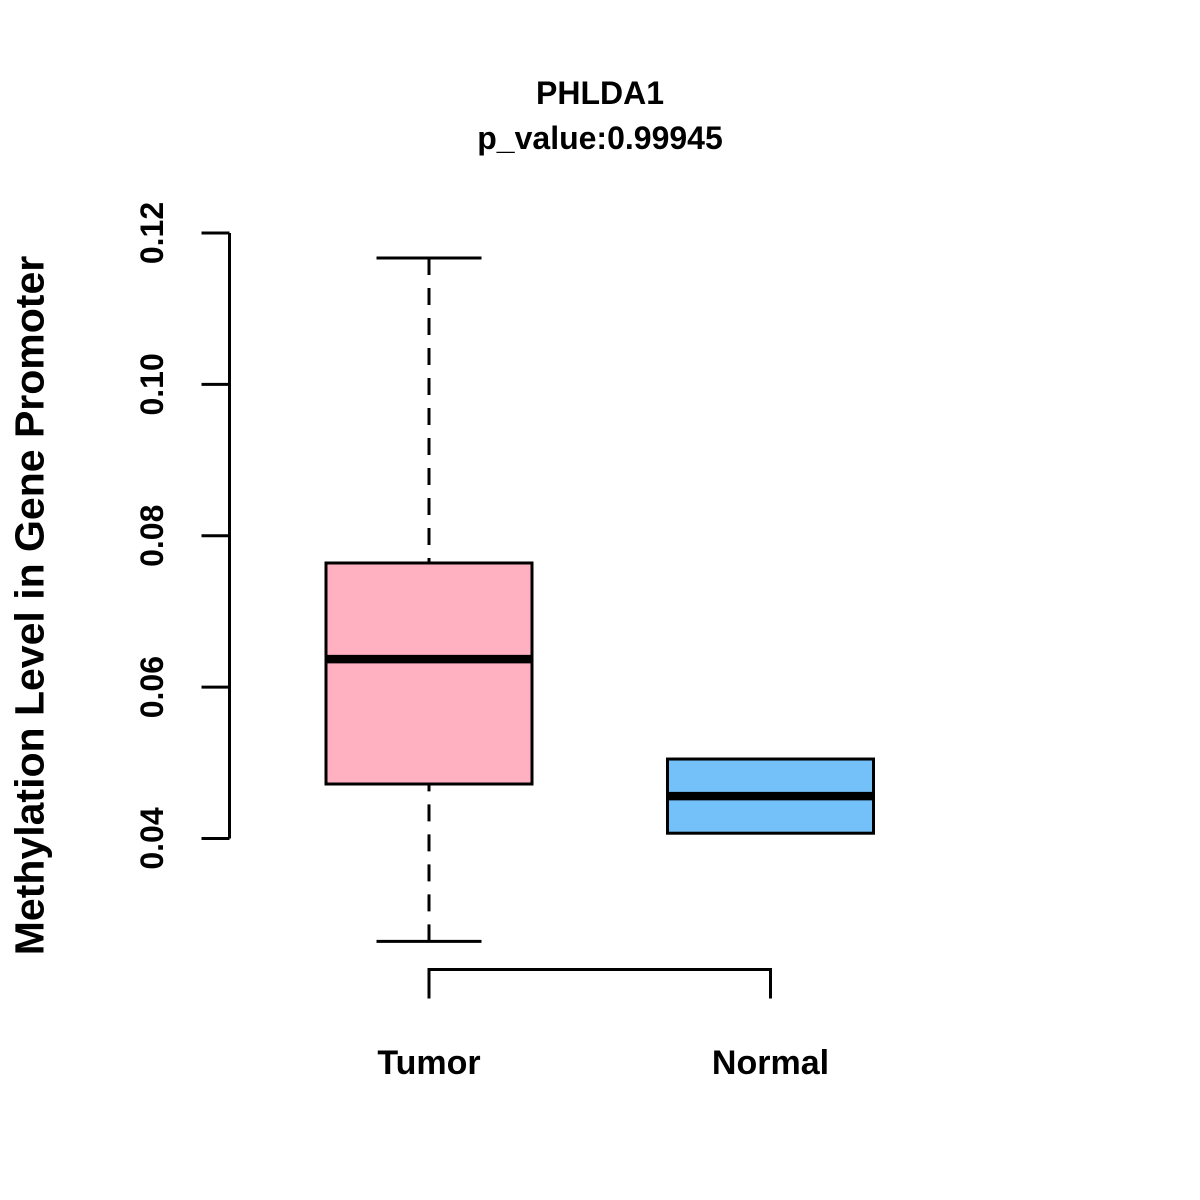  Describe the element at coordinates (152, 233) in the screenshot. I see `y-tick-label: 0.12` at that location.